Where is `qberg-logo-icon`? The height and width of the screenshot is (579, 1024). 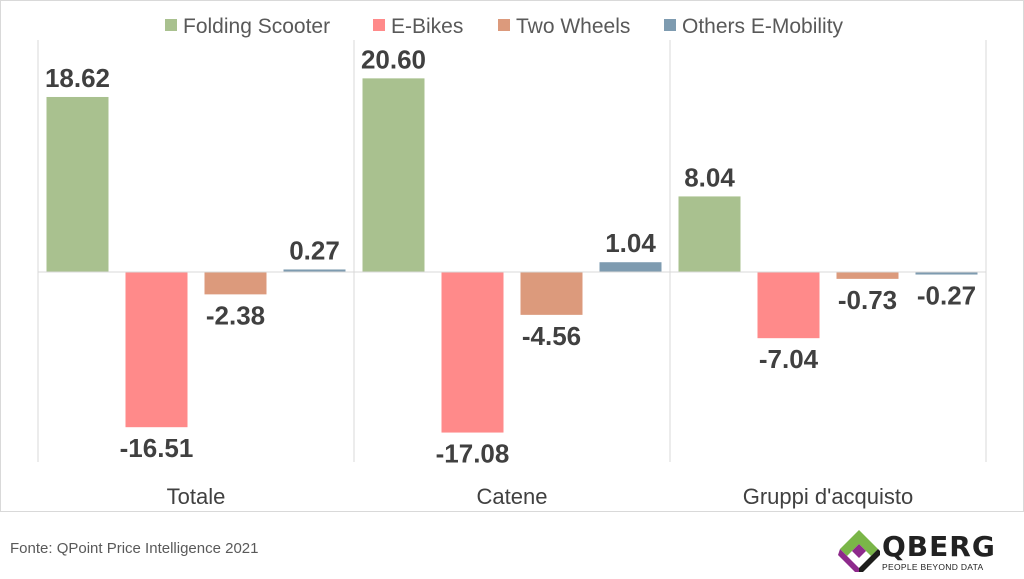 qberg-logo-icon is located at coordinates (859, 551).